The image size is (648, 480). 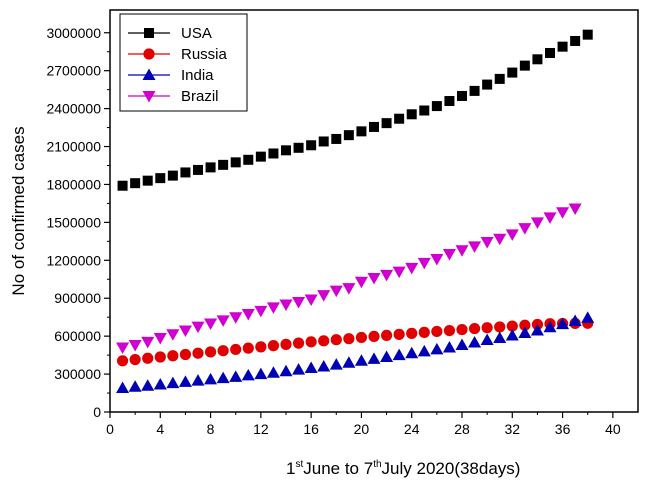 I want to click on legend-items: USA Russia India Brazil, so click(x=178, y=65).